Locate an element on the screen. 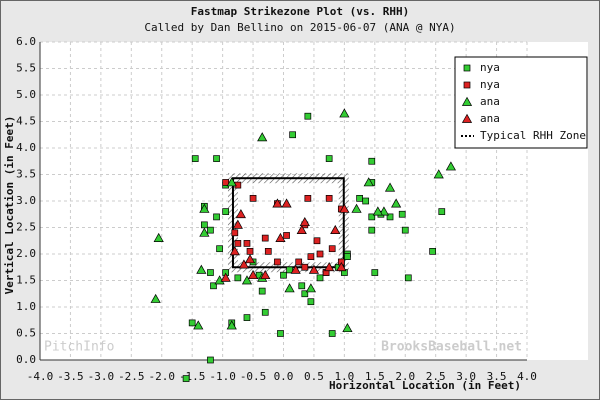  x-tick-label: 2.5 is located at coordinates (436, 376).